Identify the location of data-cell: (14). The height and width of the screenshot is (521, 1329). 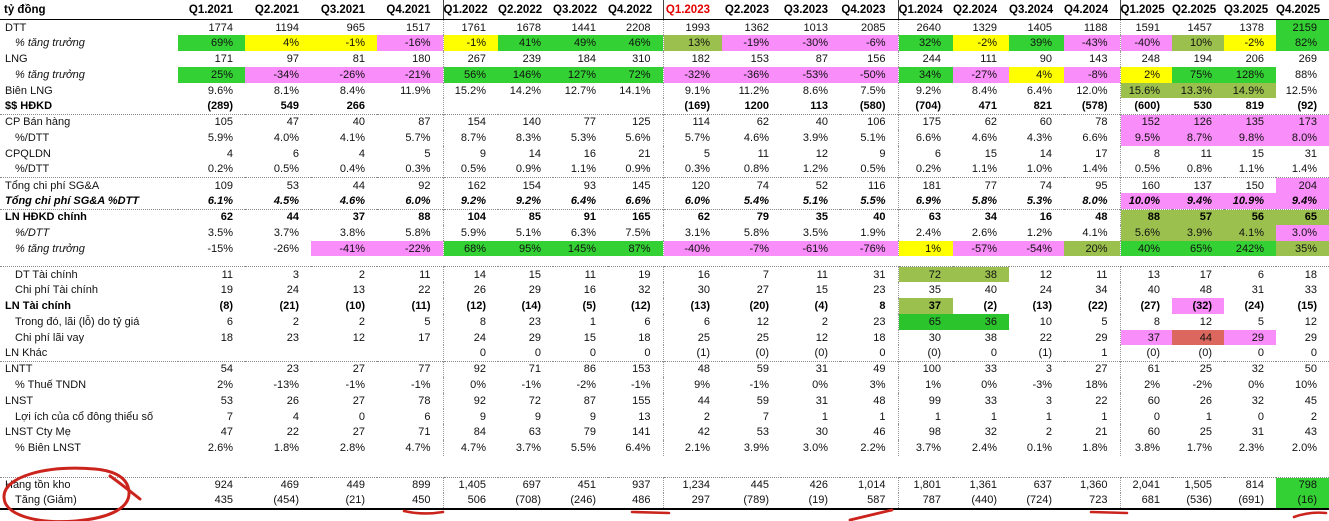
(531, 305).